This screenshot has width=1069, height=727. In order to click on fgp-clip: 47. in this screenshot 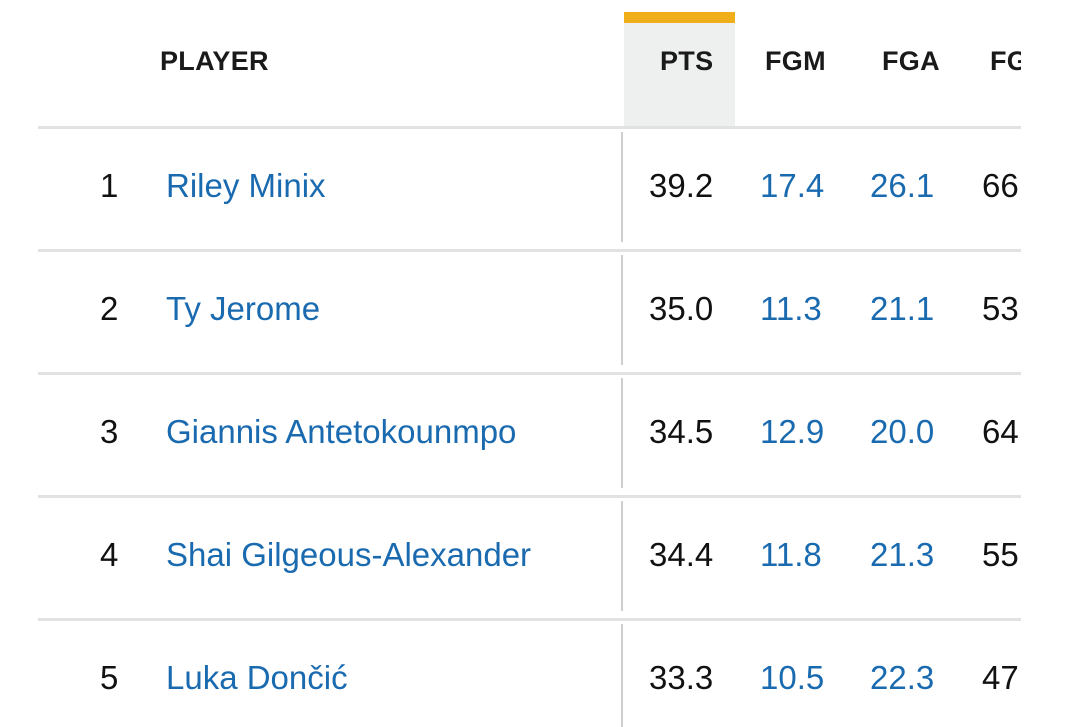, I will do `click(1001, 680)`.